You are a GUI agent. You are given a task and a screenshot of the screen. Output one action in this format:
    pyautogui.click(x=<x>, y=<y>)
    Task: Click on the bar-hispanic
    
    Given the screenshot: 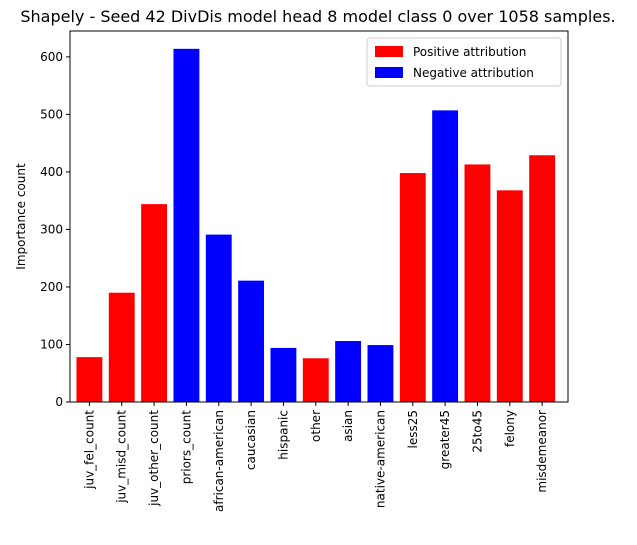 What is the action you would take?
    pyautogui.click(x=283, y=374)
    